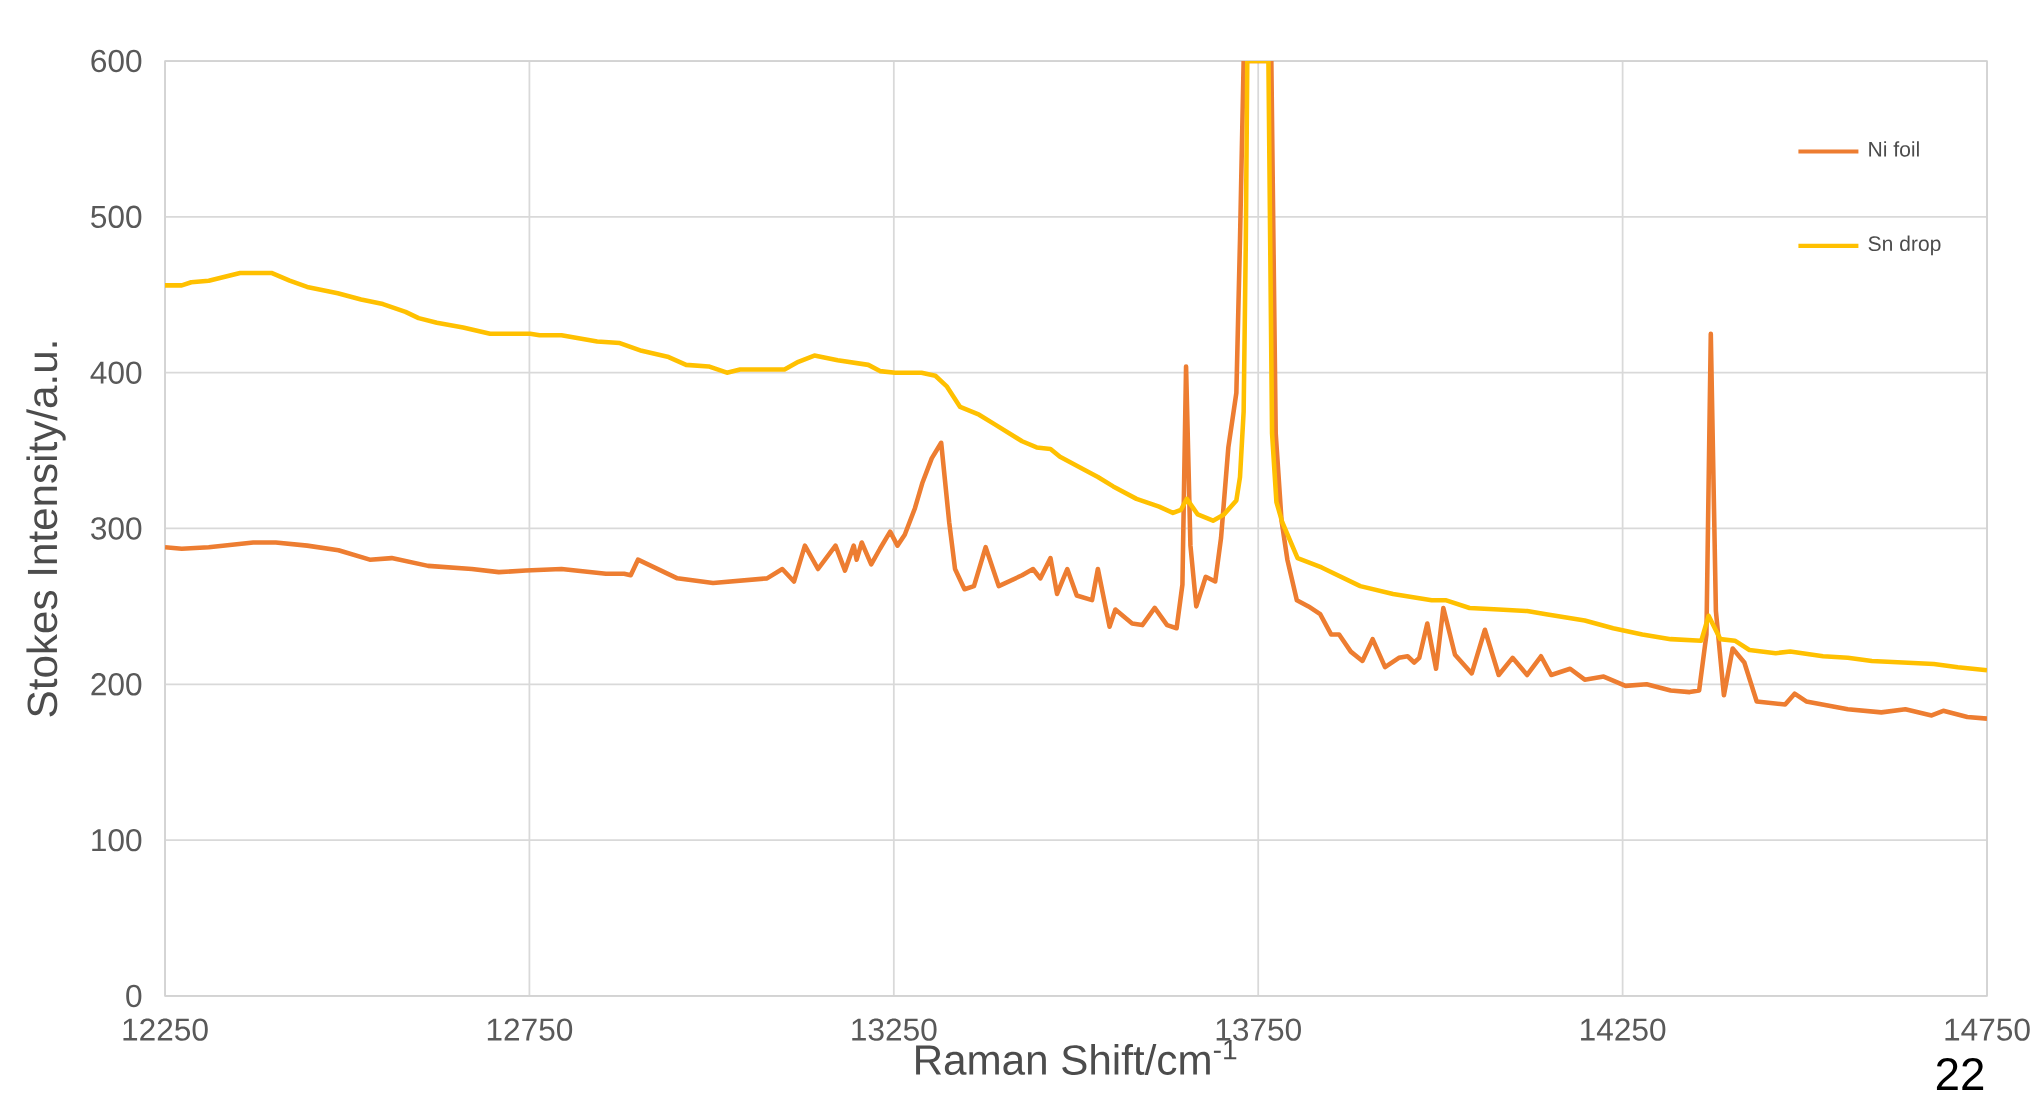  What do you see at coordinates (1904, 245) in the screenshot?
I see `legend-label: Sn drop` at bounding box center [1904, 245].